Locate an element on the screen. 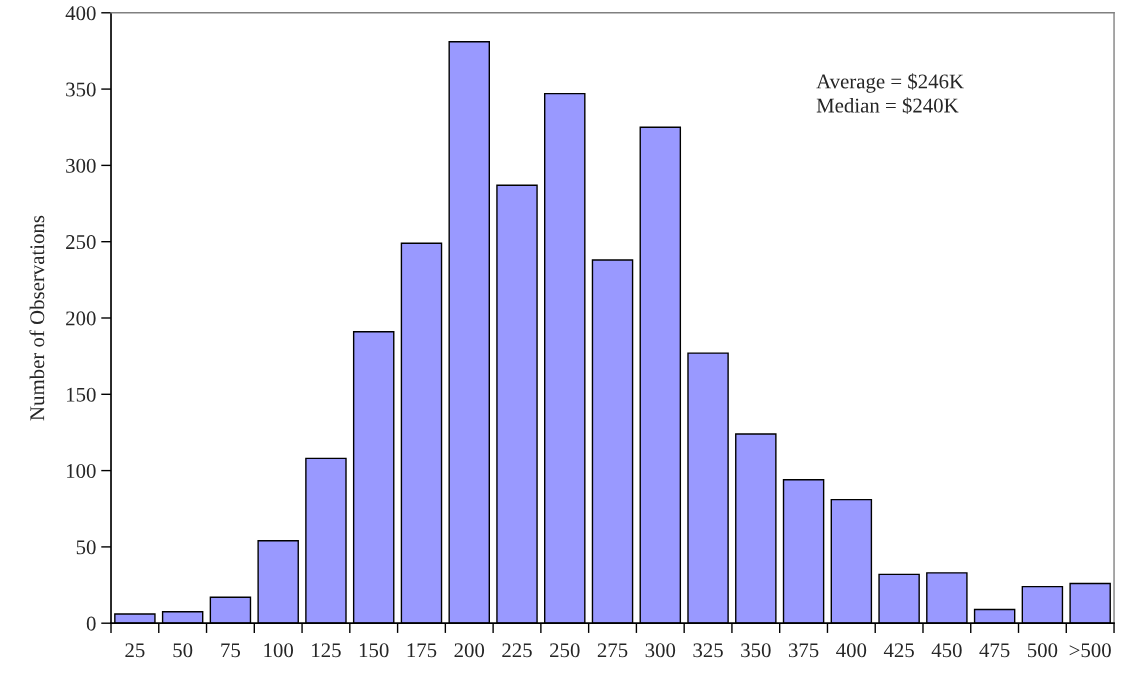 The height and width of the screenshot is (673, 1127). y-axis-title: Number of Observations is located at coordinates (37, 318).